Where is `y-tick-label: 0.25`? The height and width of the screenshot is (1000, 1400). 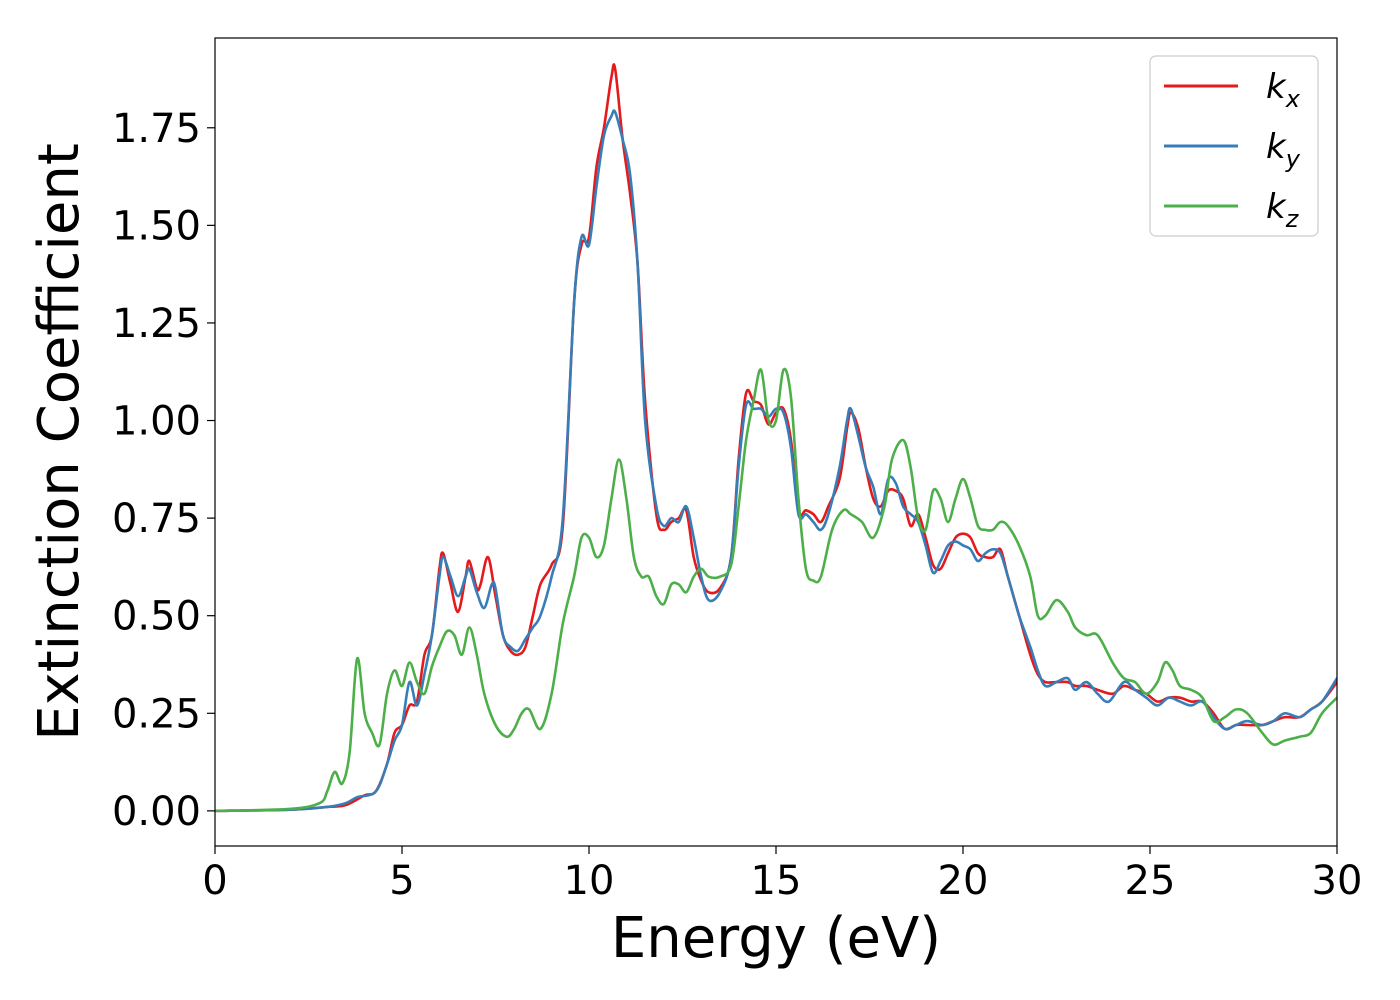
y-tick-label: 0.25 is located at coordinates (156, 714).